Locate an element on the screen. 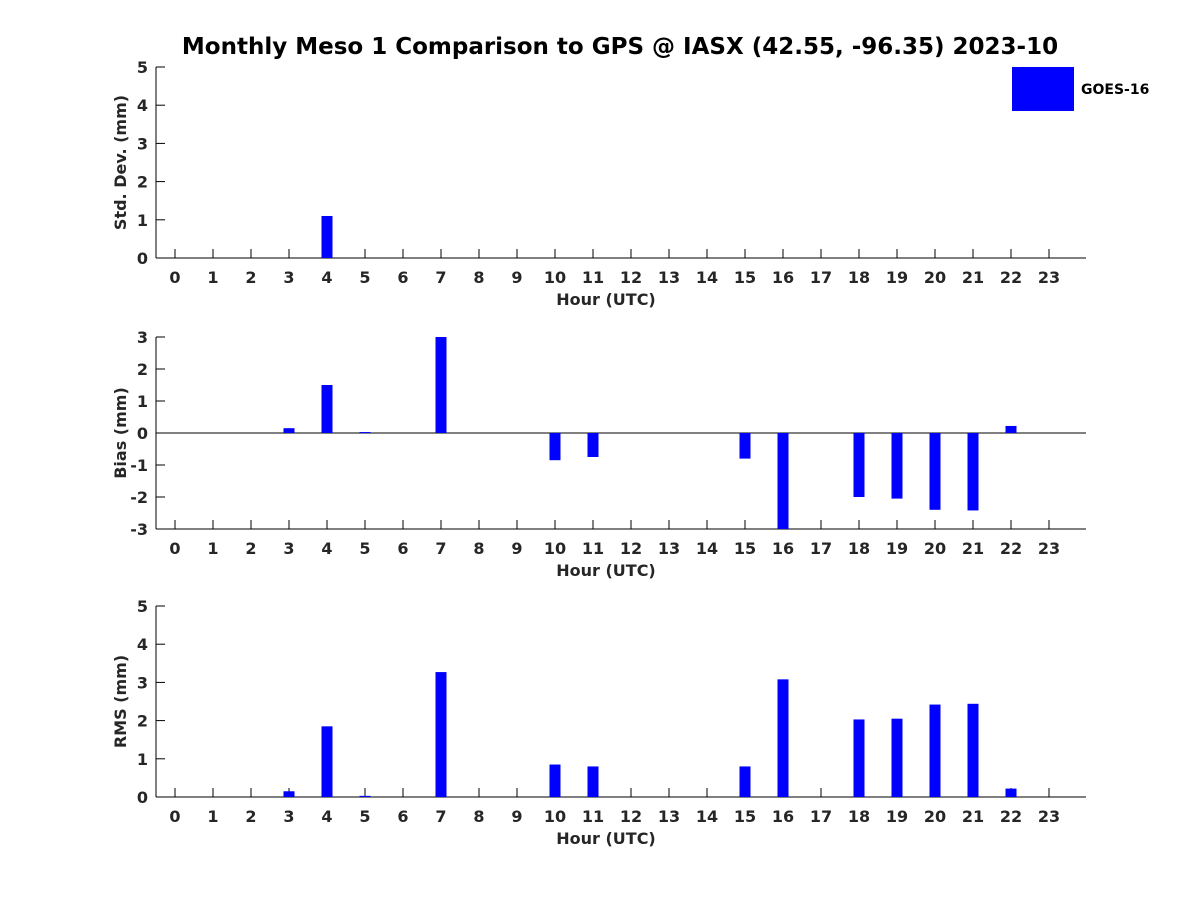 The width and height of the screenshot is (1200, 900). y-axis-label: Std. Dev. (mm) is located at coordinates (120, 162).